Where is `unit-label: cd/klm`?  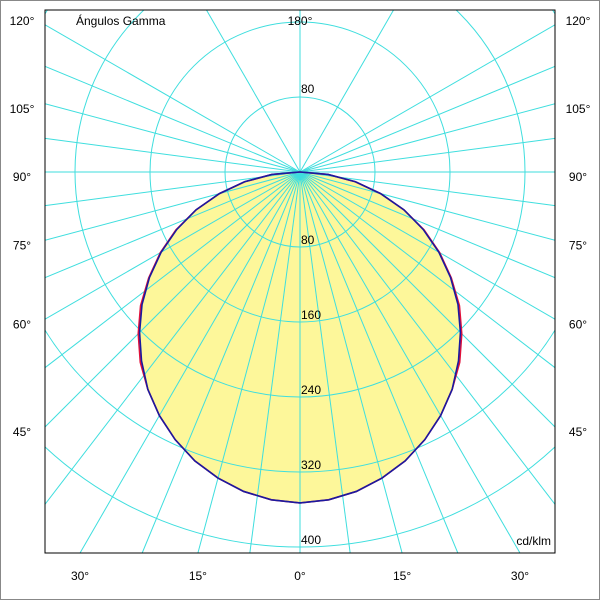 unit-label: cd/klm is located at coordinates (533, 541).